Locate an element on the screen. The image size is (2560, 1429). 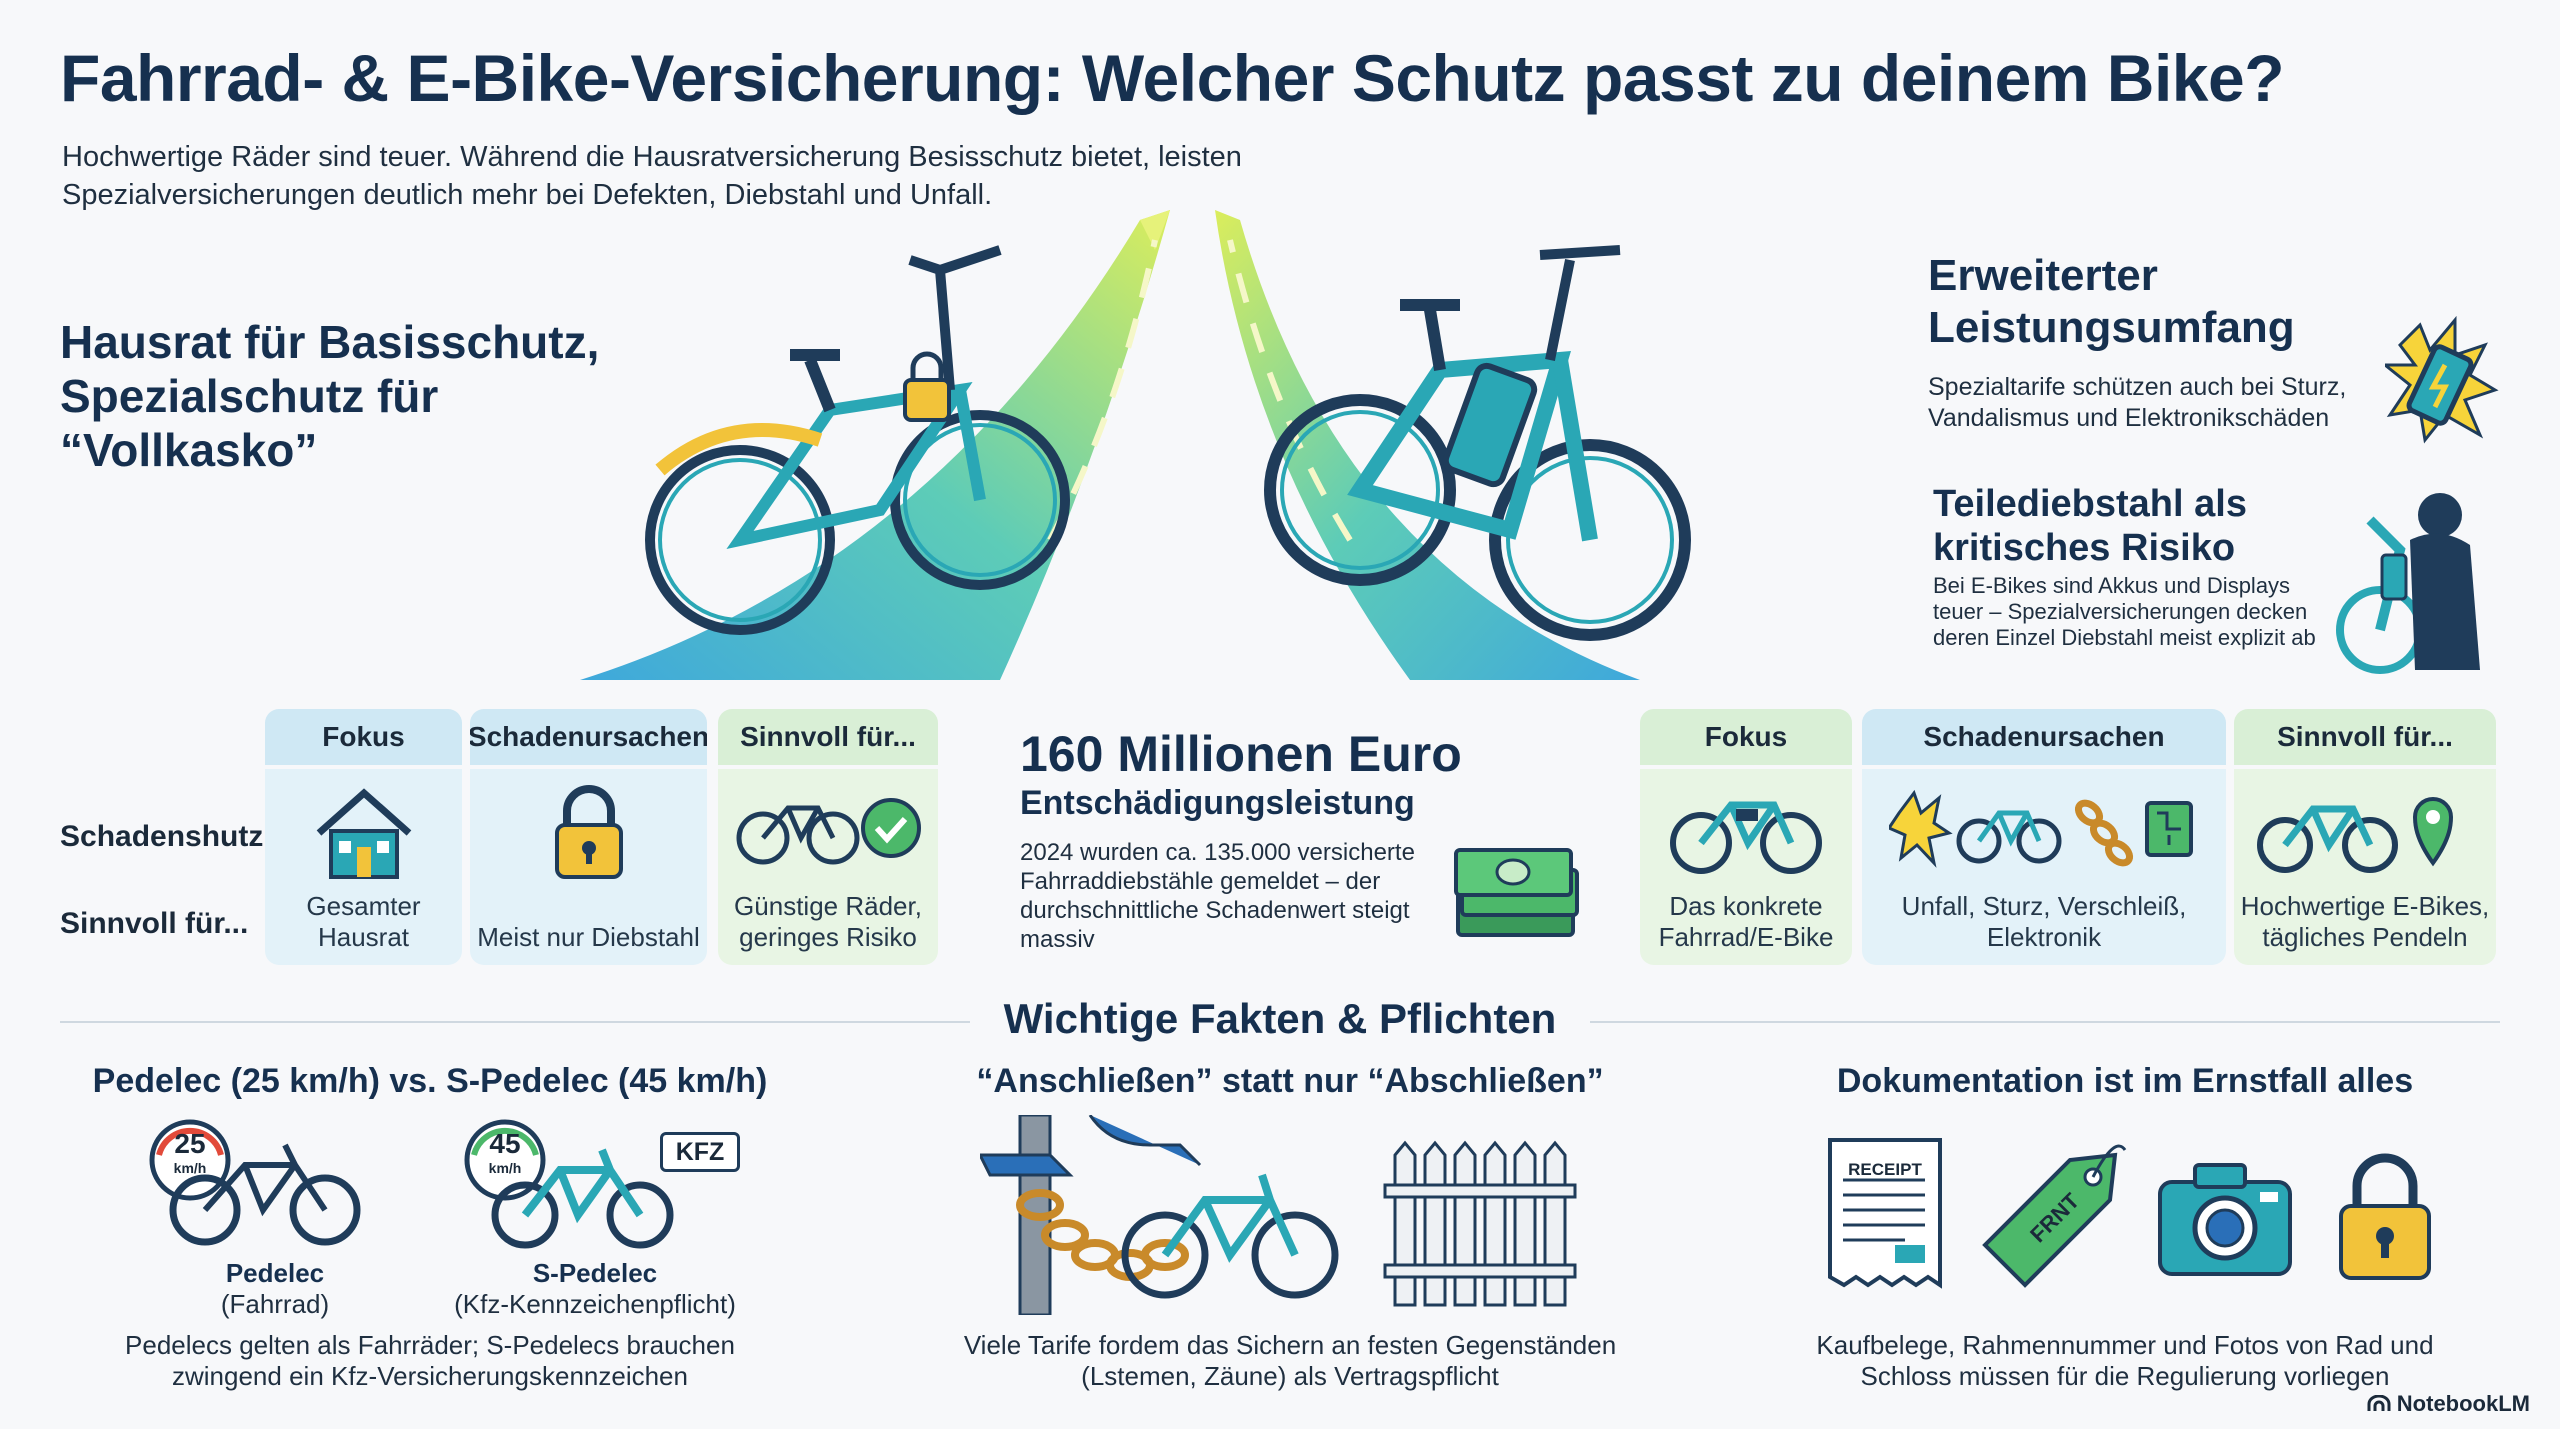
s-pedelec-name: S-Pedelec is located at coordinates (595, 1273).